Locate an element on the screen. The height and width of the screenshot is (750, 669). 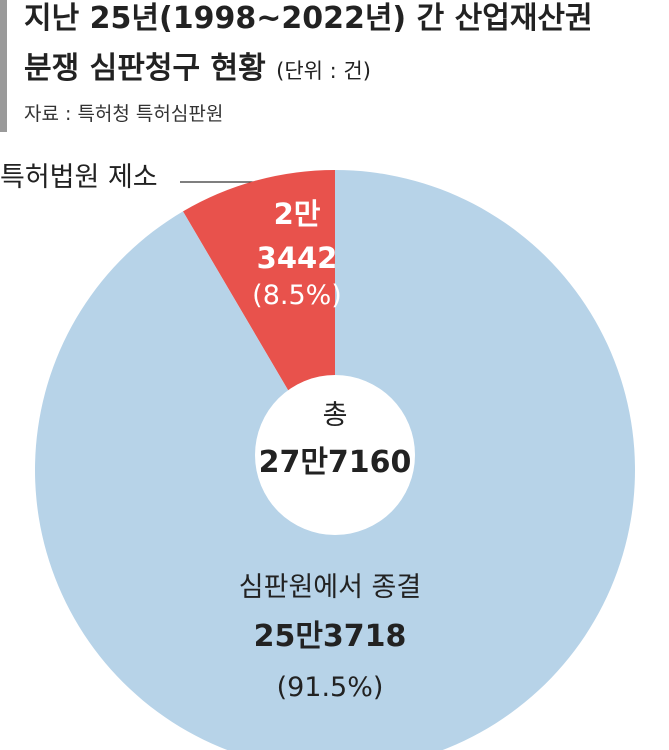
chart-title: 지난 25년(1998~2022년) 간 산업재산권 is located at coordinates (308, 18).